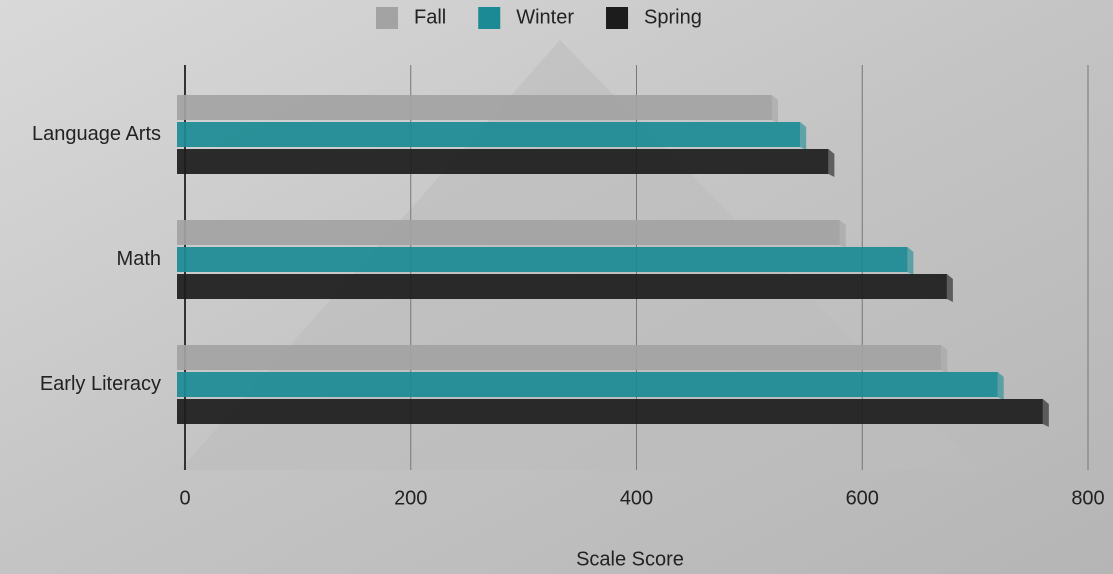 Image resolution: width=1113 pixels, height=574 pixels. What do you see at coordinates (100, 384) in the screenshot?
I see `y-tick-label: Early Literacy` at bounding box center [100, 384].